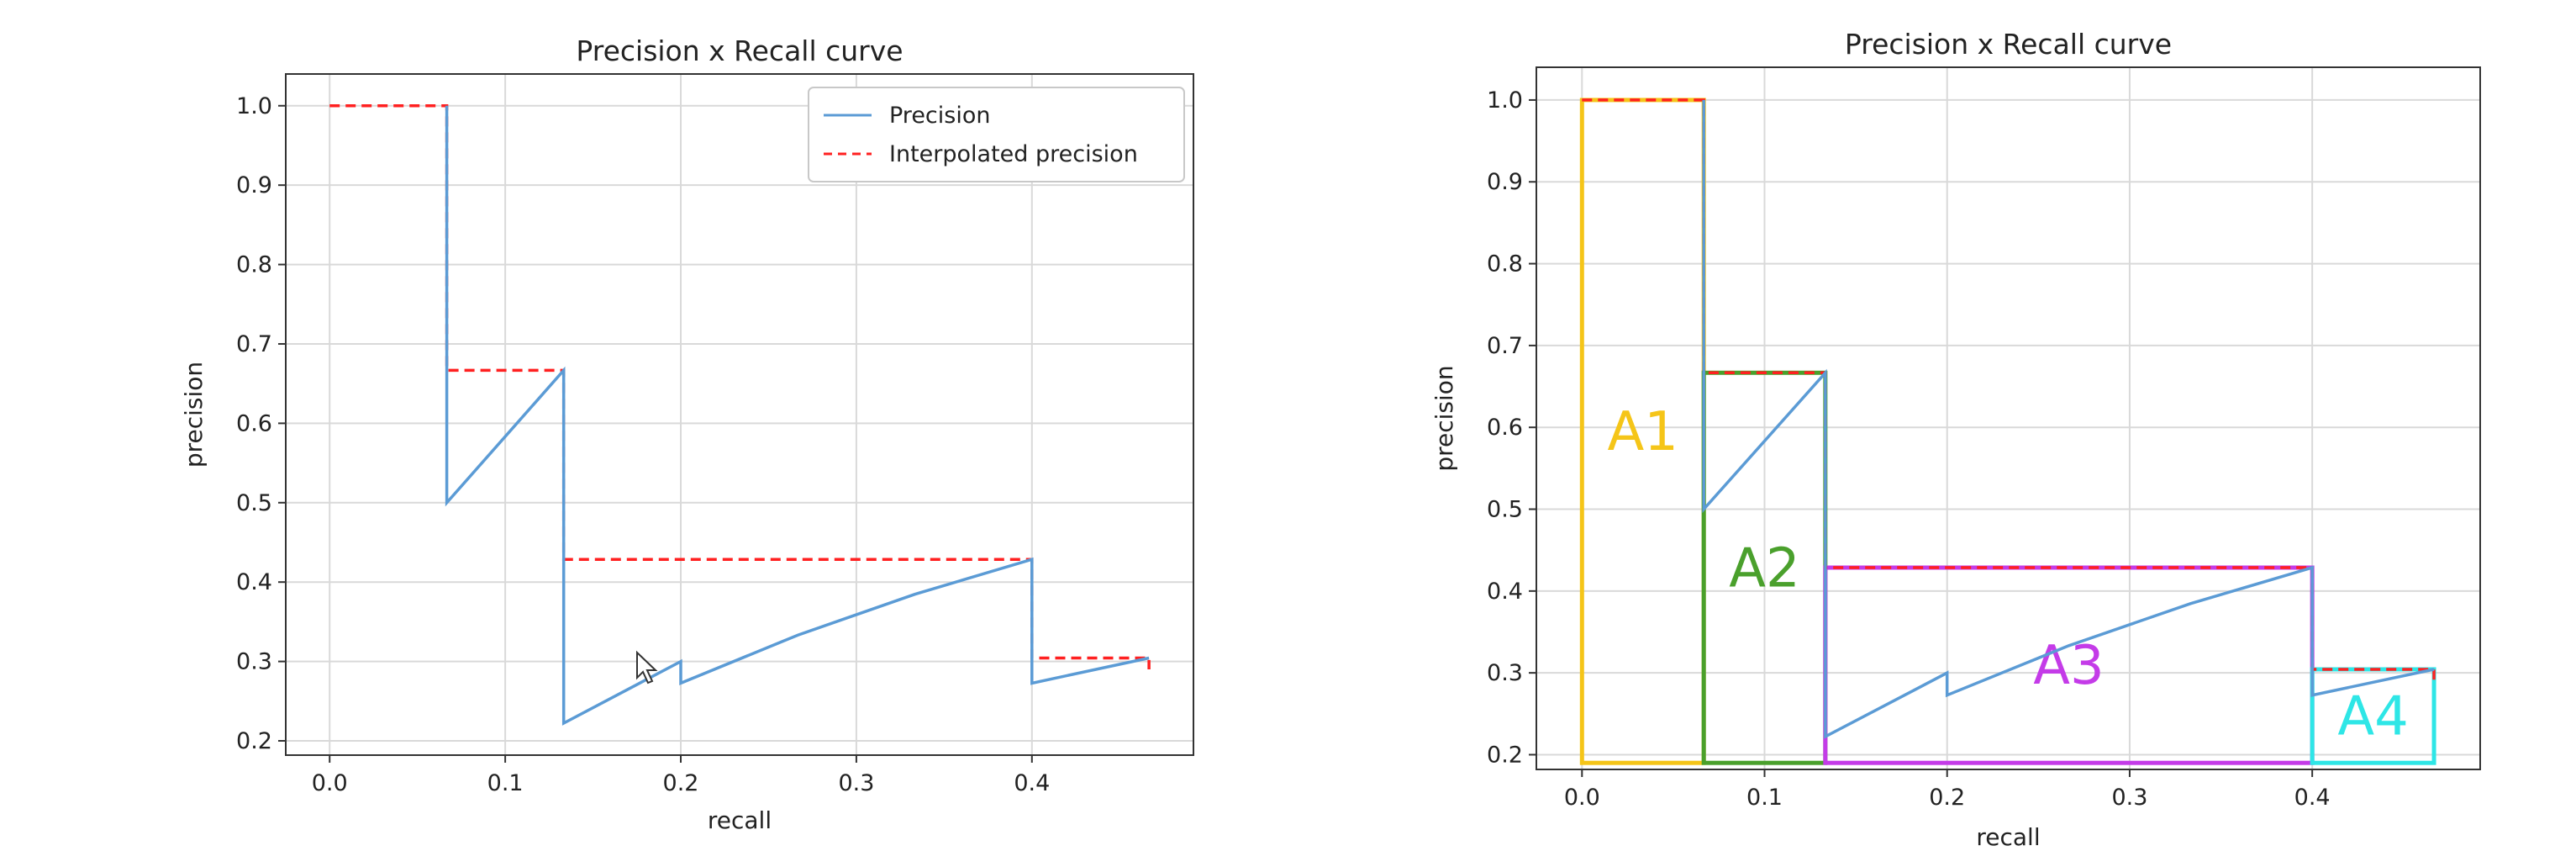 The height and width of the screenshot is (851, 2576). Describe the element at coordinates (1642, 432) in the screenshot. I see `area-a1-label: A1` at that location.